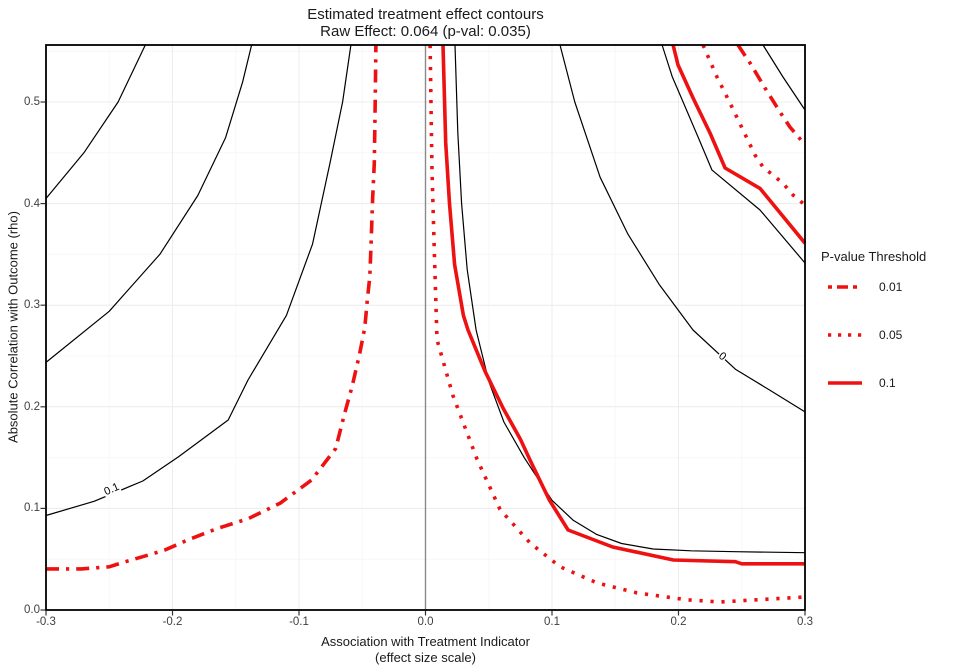  What do you see at coordinates (425, 14) in the screenshot?
I see `chart-title: Estimated treatment effect contours` at bounding box center [425, 14].